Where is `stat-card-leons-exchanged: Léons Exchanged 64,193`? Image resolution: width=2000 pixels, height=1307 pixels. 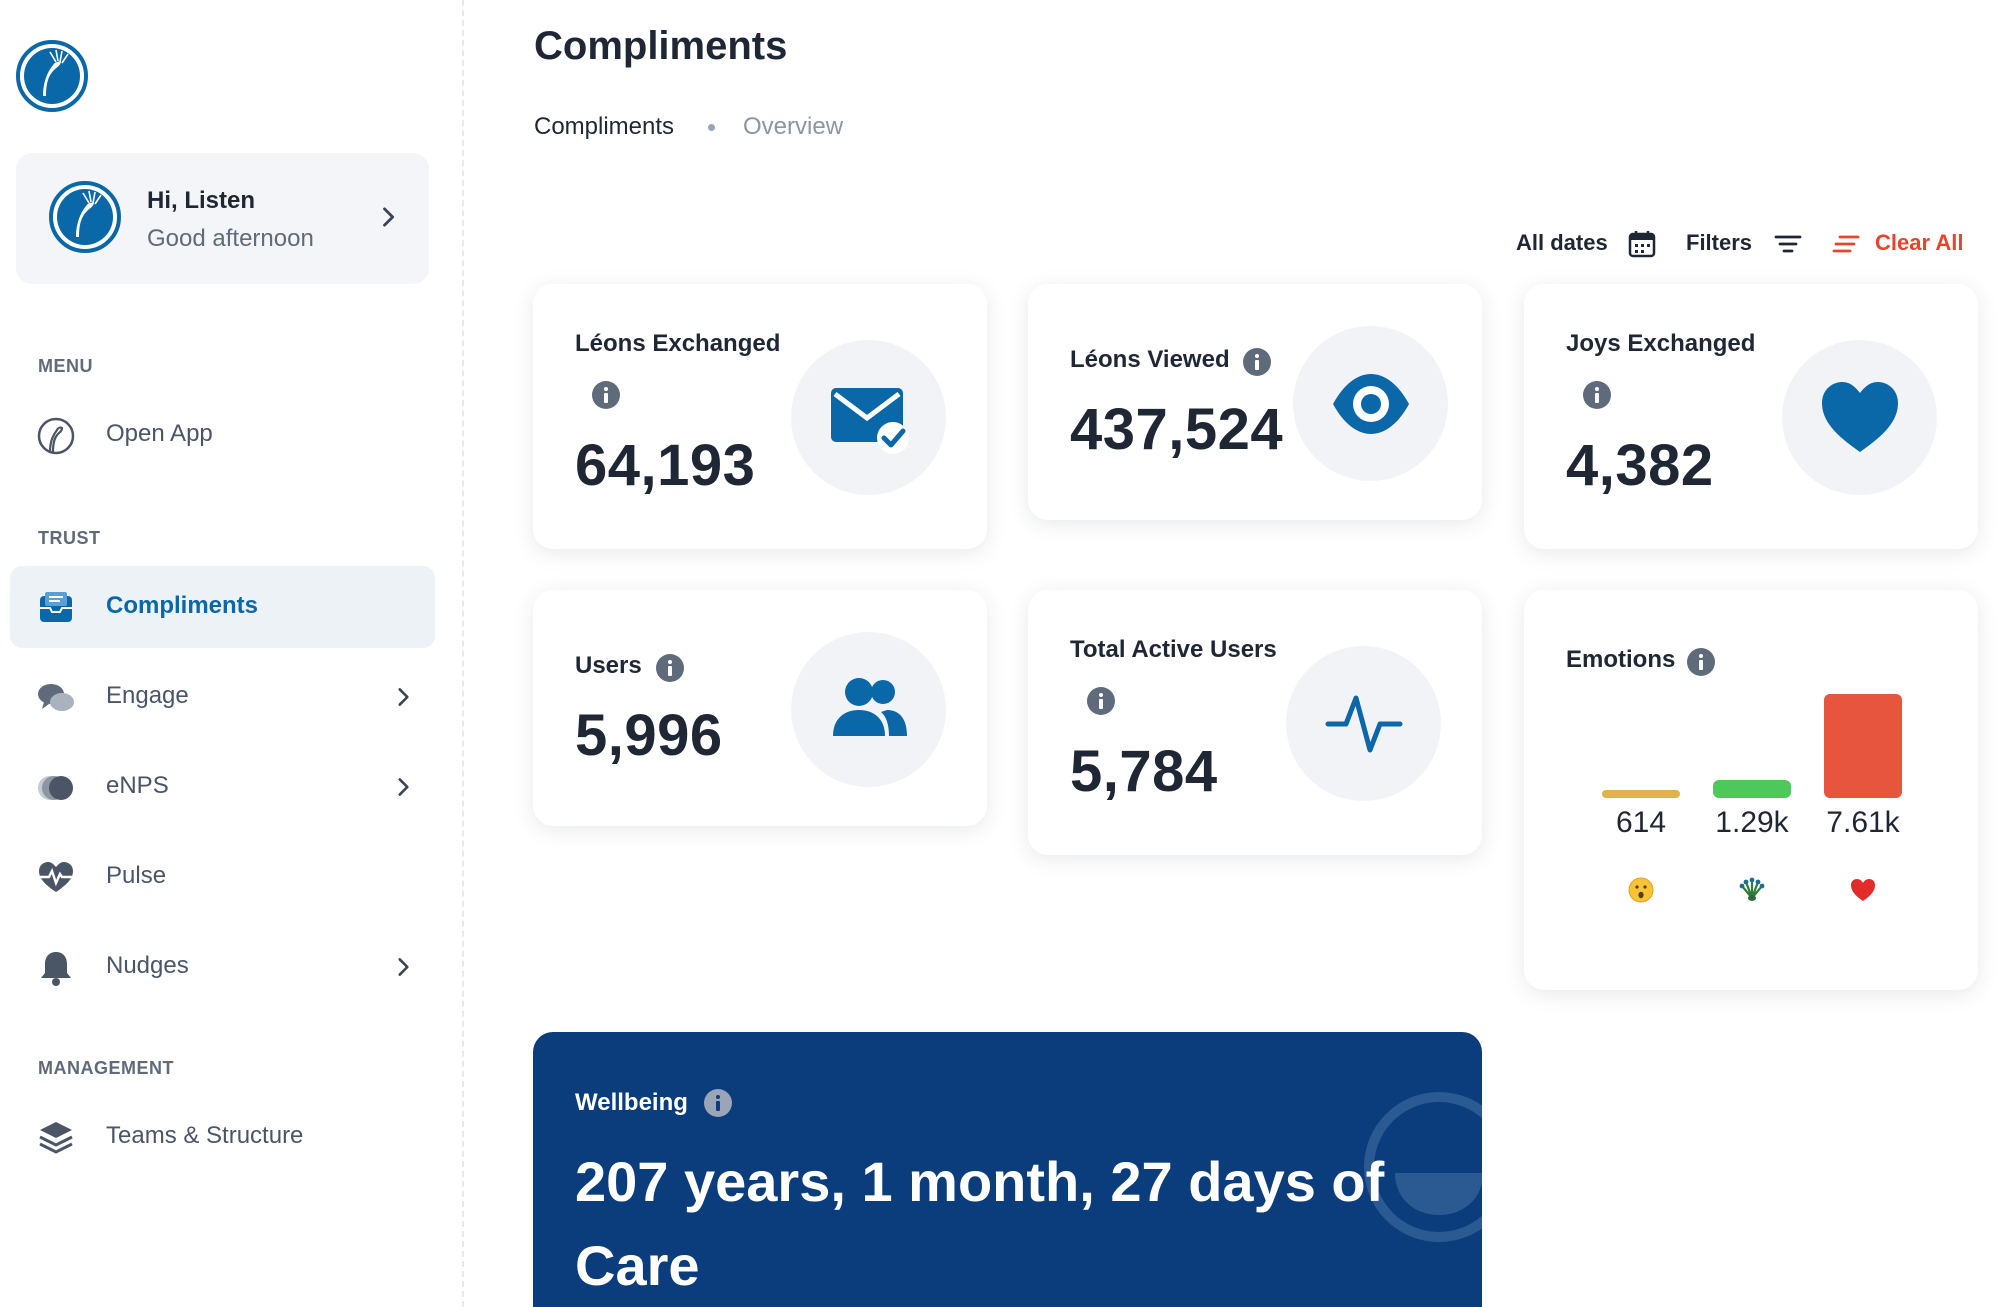 stat-card-leons-exchanged: Léons Exchanged 64,193 is located at coordinates (760, 416).